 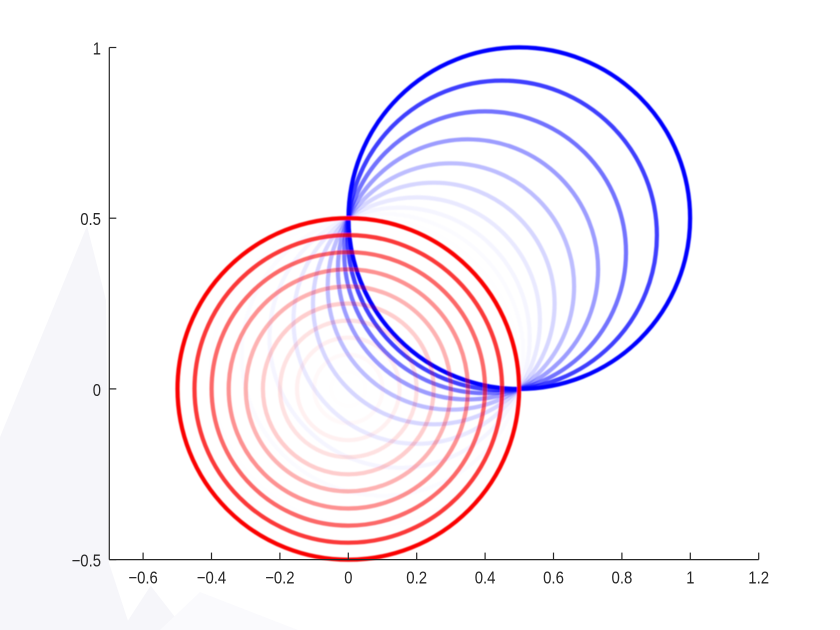 I want to click on svg-text: −0.5, so click(x=86, y=561).